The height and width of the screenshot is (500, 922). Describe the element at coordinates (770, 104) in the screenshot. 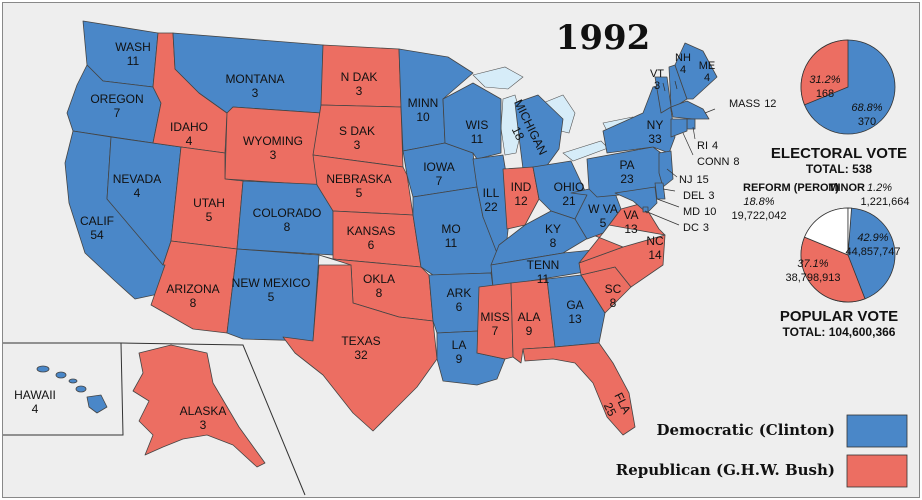

I see `state-ev-ma: 12` at that location.